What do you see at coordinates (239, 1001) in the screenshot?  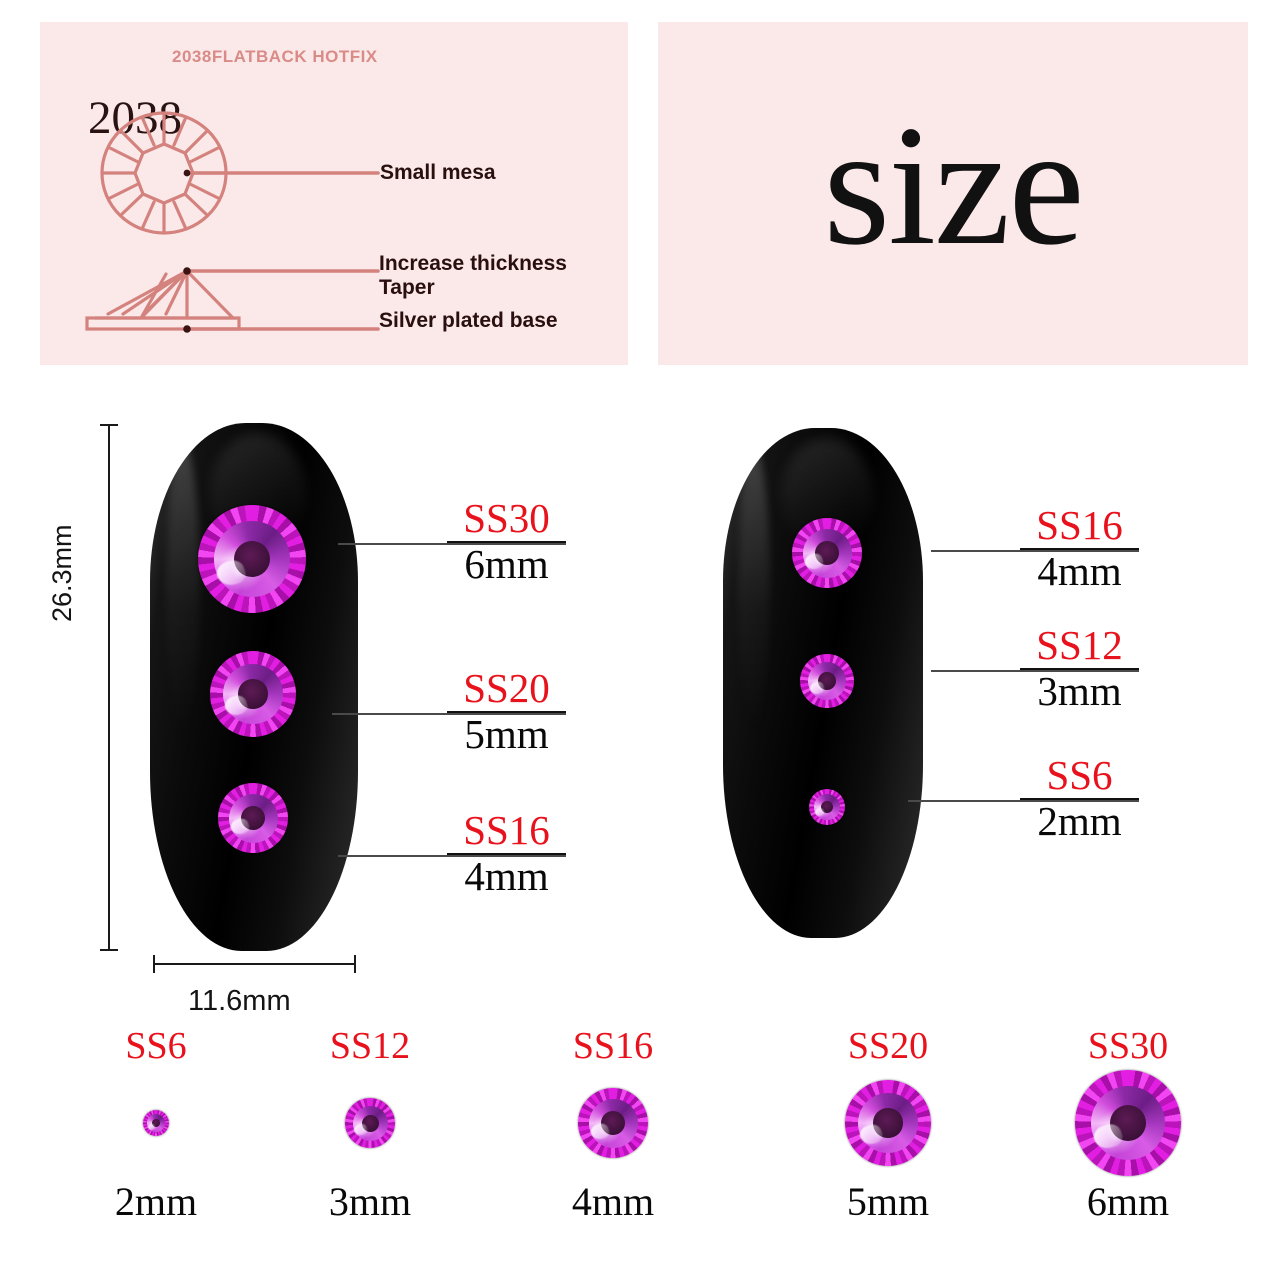 I see `nail-width-label: 11.6mm` at bounding box center [239, 1001].